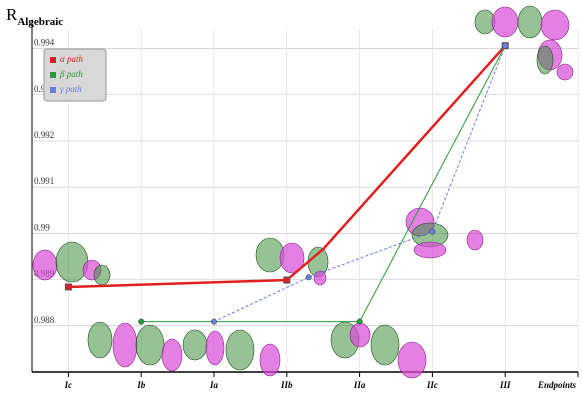  What do you see at coordinates (68, 385) in the screenshot?
I see `x-tick-label: Ic` at bounding box center [68, 385].